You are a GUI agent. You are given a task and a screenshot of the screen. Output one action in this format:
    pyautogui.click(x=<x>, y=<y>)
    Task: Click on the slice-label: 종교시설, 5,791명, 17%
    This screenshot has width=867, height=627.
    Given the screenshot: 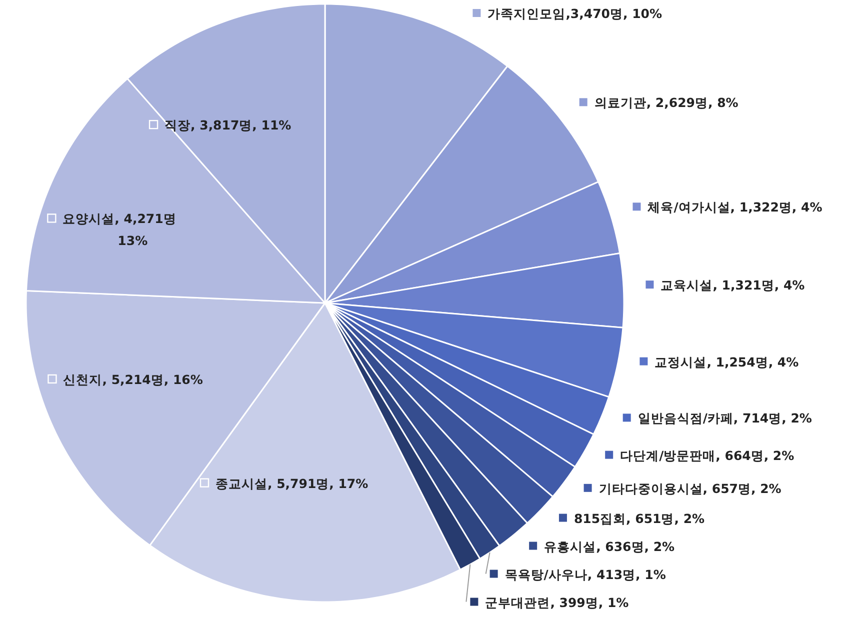 What is the action you would take?
    pyautogui.click(x=292, y=483)
    